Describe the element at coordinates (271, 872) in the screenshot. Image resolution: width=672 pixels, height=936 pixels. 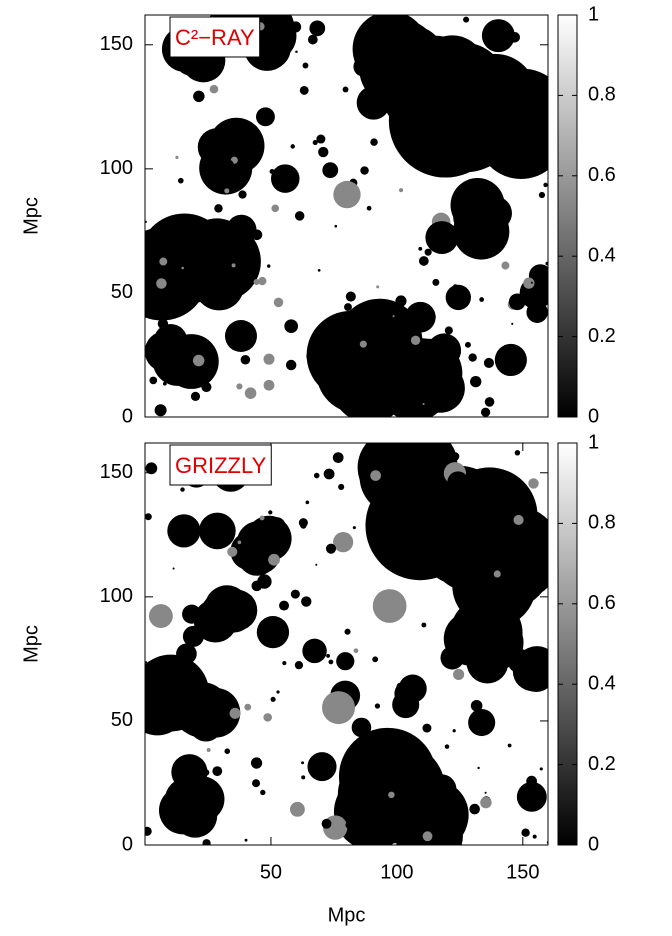
I see `x-tick-label: 50` at that location.